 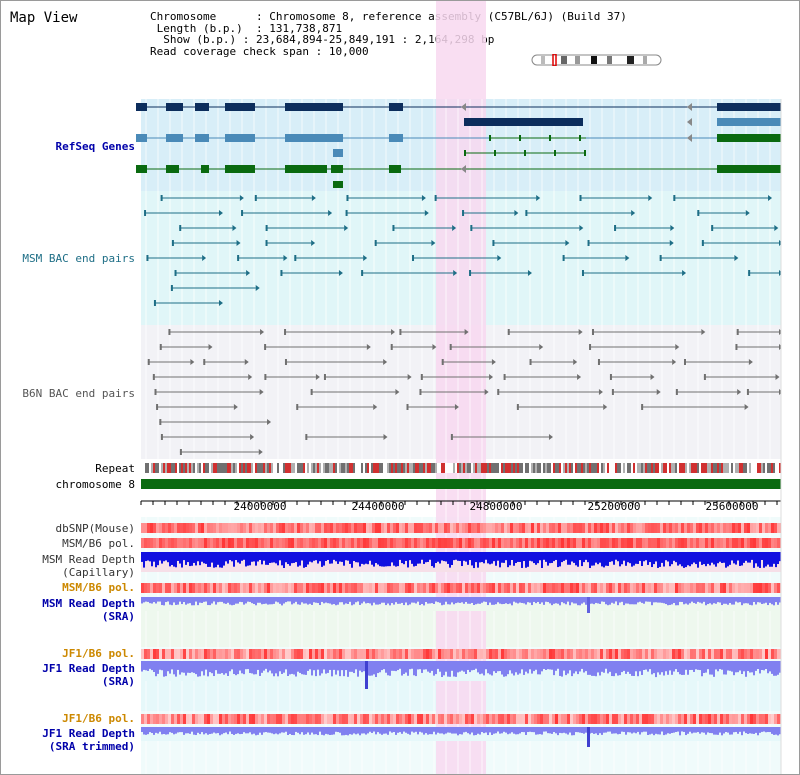 I want to click on b6n-bac-end-mark, so click(x=598, y=362).